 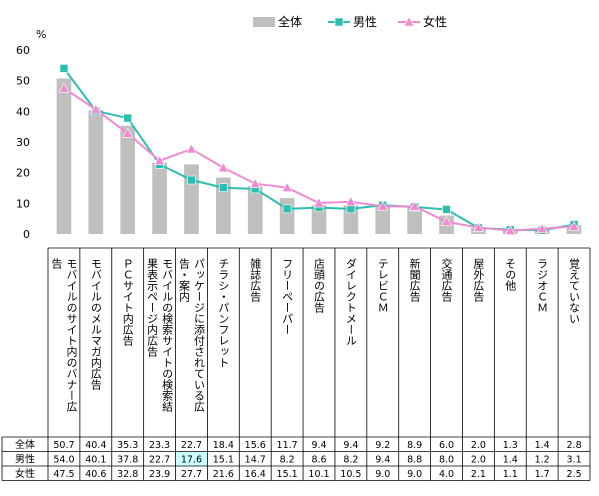 What do you see at coordinates (152, 308) in the screenshot?
I see `category-label-3-1: 果表示ページ内広告` at bounding box center [152, 308].